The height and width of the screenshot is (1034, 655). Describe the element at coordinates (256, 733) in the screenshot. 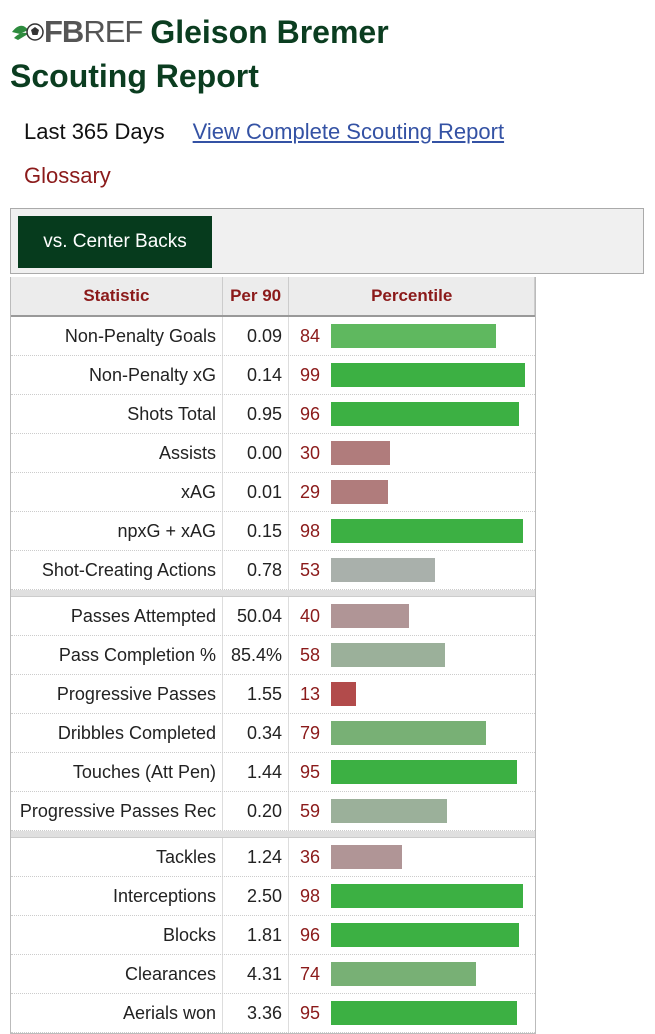

I see `per90-value: 0.34` at that location.